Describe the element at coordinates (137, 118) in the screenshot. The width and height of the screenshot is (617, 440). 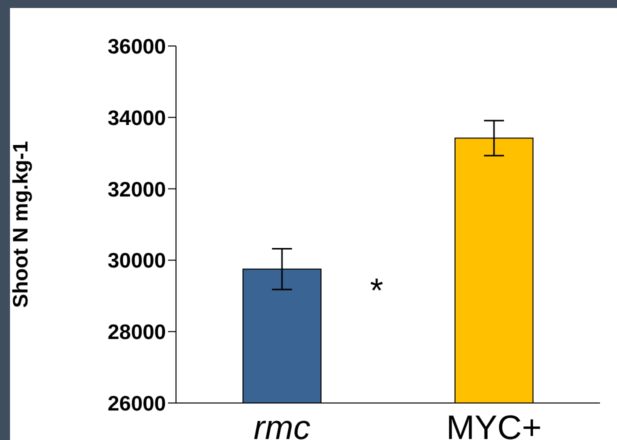
I see `y-tick-label: 34000` at that location.